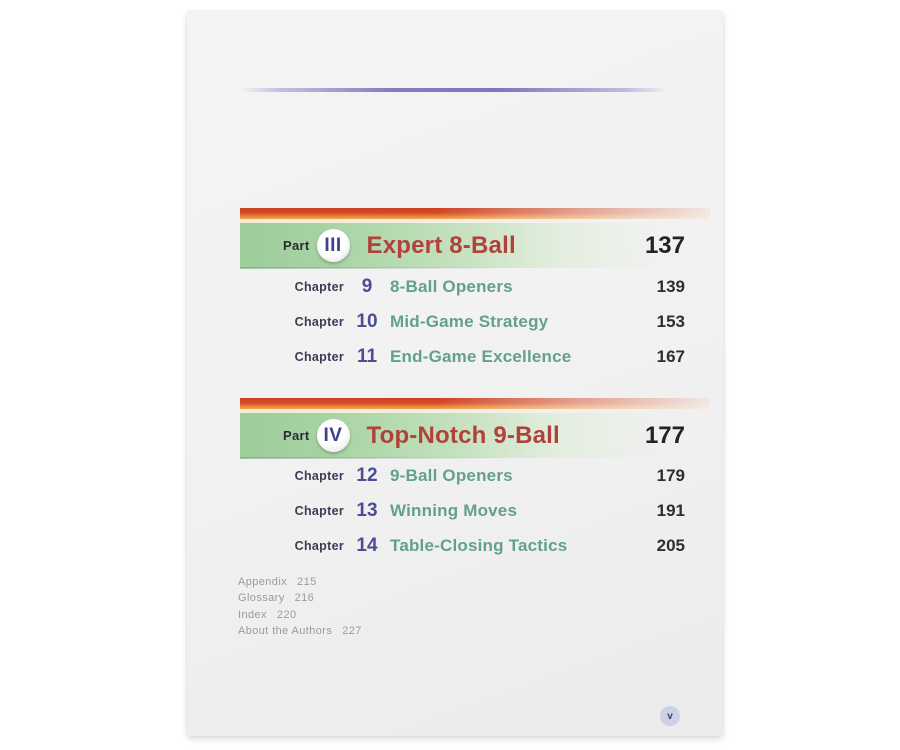  I want to click on back-matter-page: 227, so click(352, 631).